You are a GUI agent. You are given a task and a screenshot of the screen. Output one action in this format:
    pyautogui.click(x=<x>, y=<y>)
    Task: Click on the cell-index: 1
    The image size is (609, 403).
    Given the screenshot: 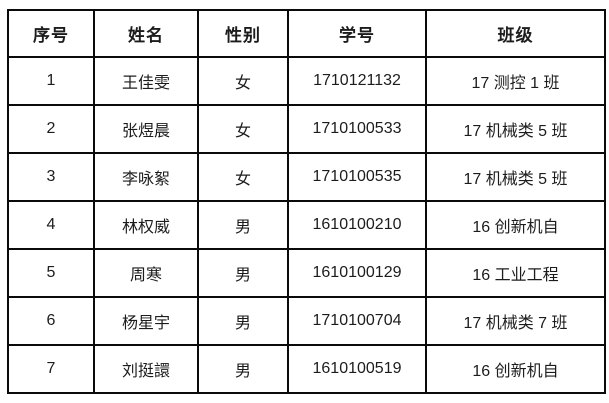 What is the action you would take?
    pyautogui.click(x=51, y=81)
    